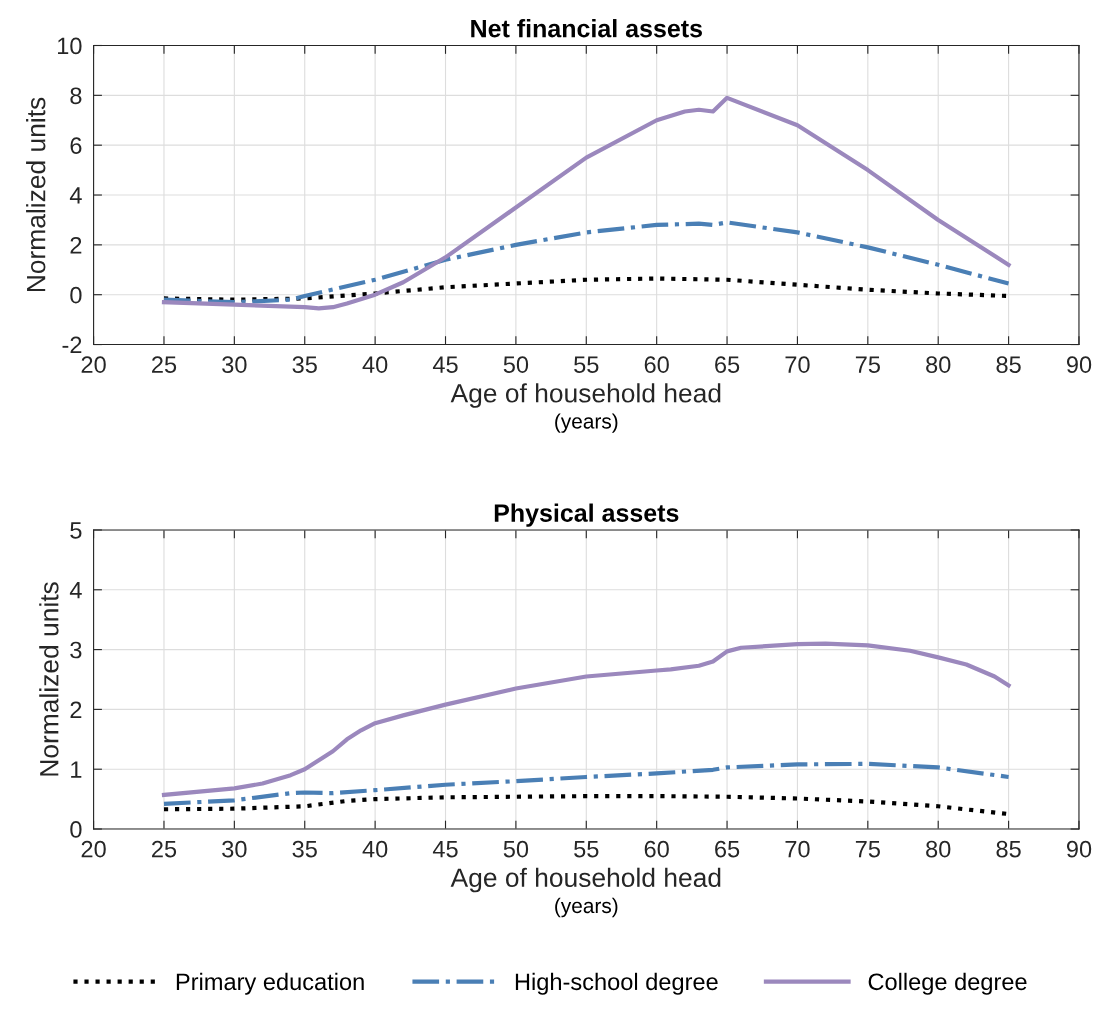  What do you see at coordinates (76, 96) in the screenshot?
I see `y-tick-label: 8` at bounding box center [76, 96].